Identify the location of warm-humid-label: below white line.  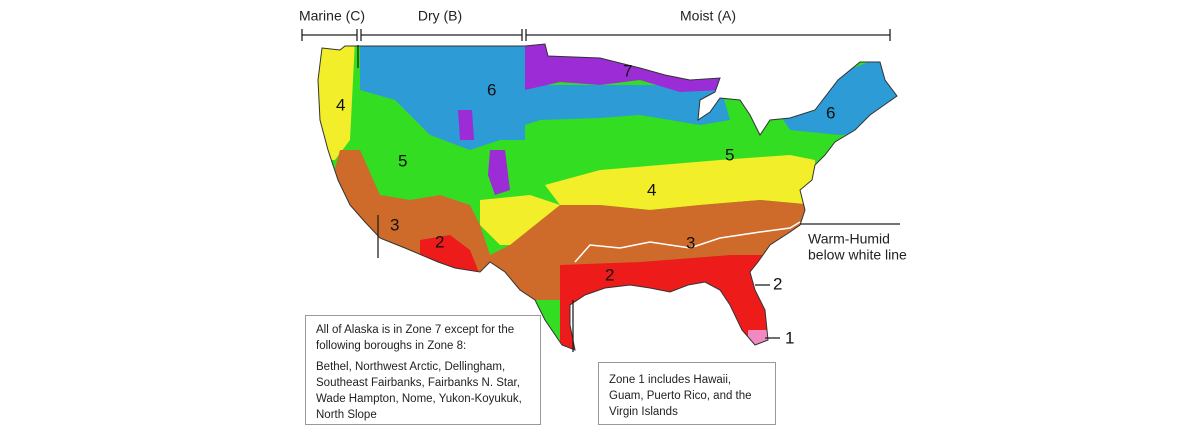
(857, 255).